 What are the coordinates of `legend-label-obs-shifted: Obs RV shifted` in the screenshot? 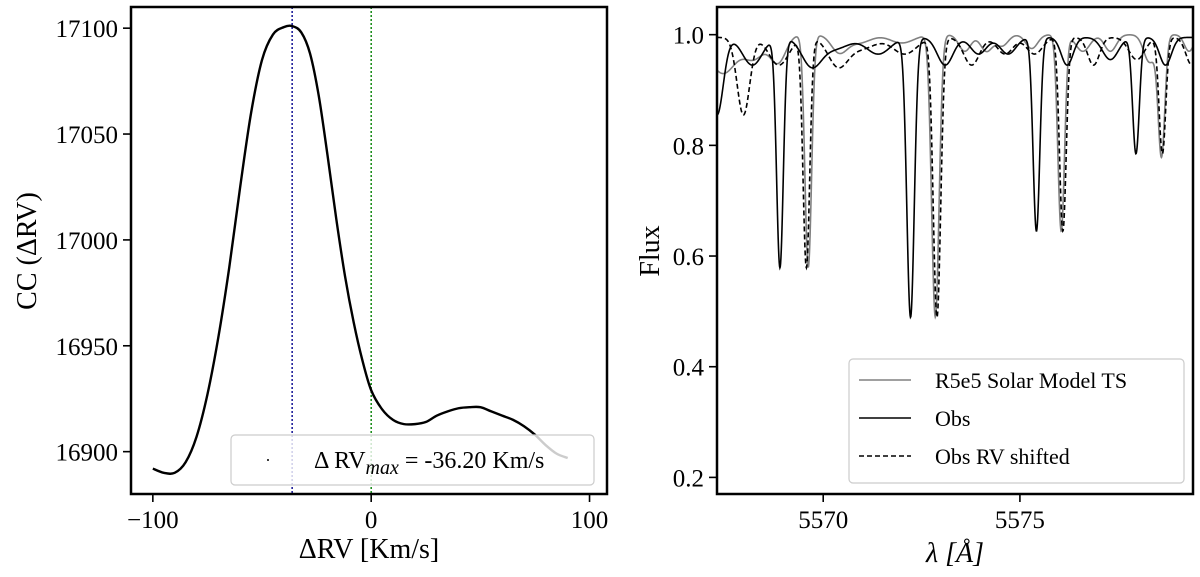 It's located at (1002, 456).